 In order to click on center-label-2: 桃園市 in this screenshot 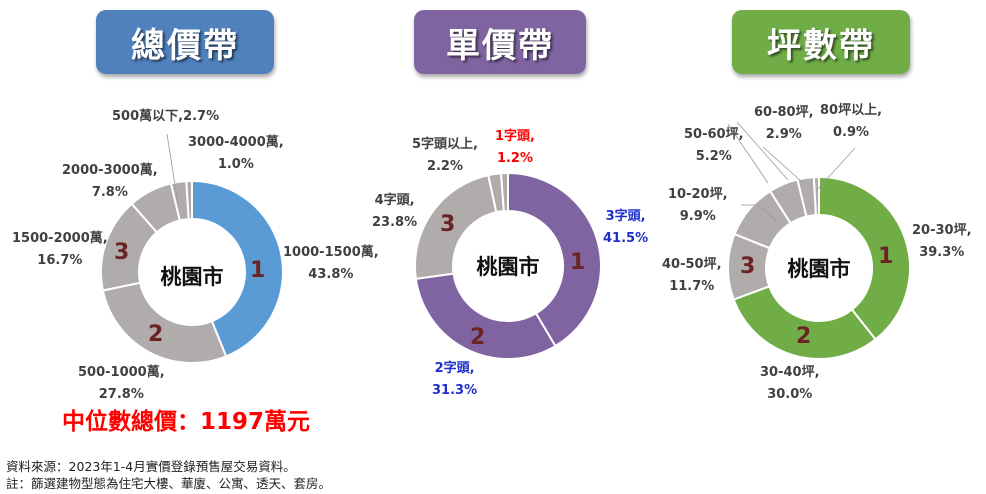, I will do `click(508, 267)`.